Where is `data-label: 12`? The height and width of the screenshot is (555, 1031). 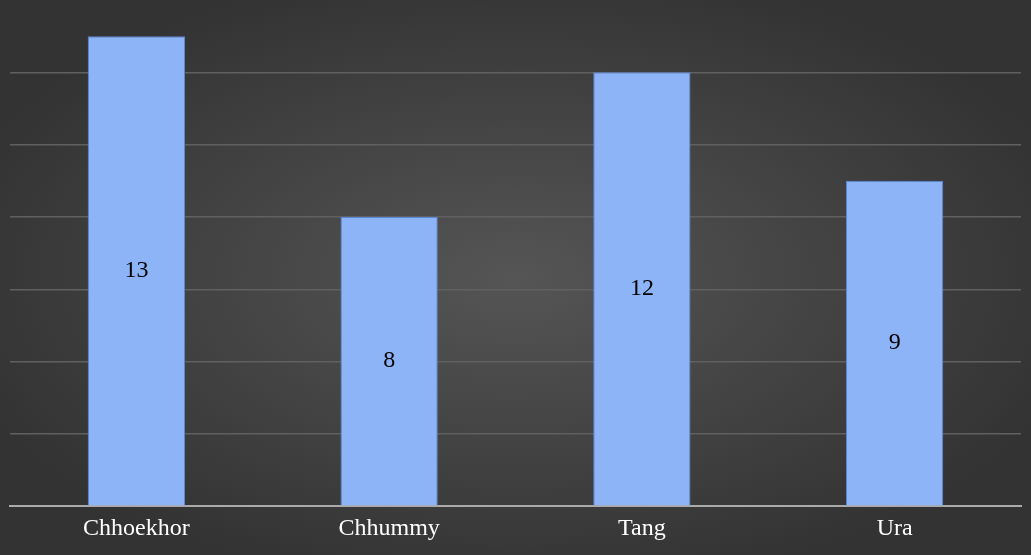
data-label: 12 is located at coordinates (641, 287).